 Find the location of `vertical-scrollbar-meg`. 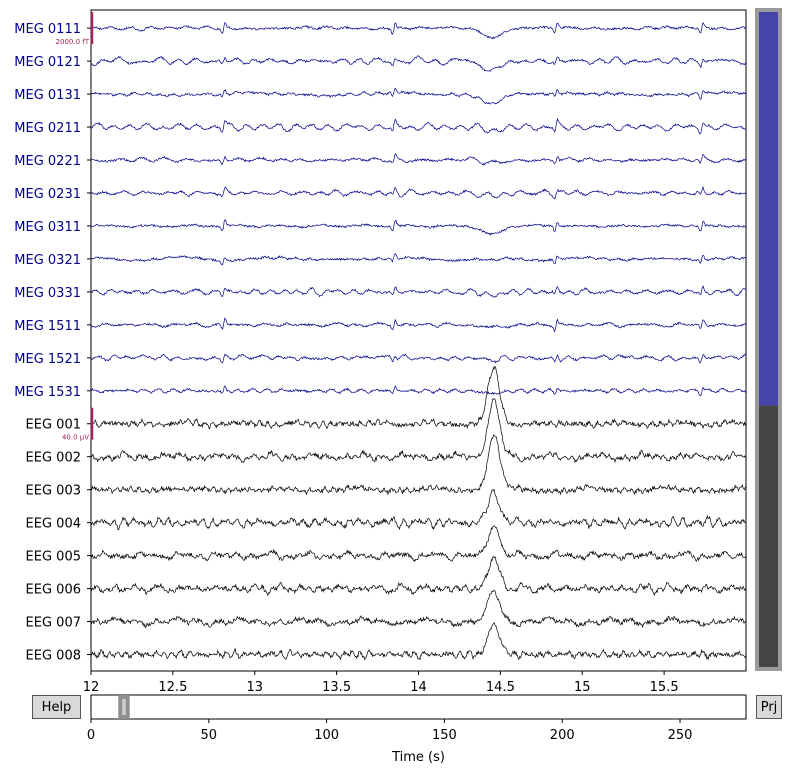

vertical-scrollbar-meg is located at coordinates (768, 208).